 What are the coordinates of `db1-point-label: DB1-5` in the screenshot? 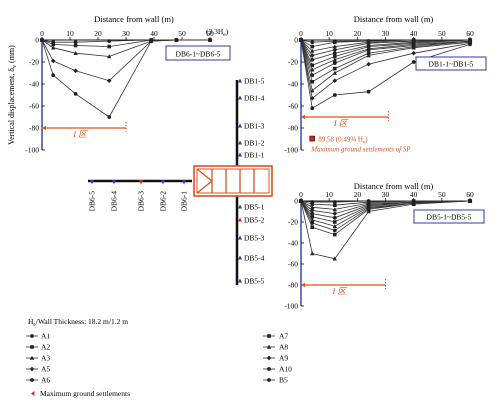 It's located at (254, 81).